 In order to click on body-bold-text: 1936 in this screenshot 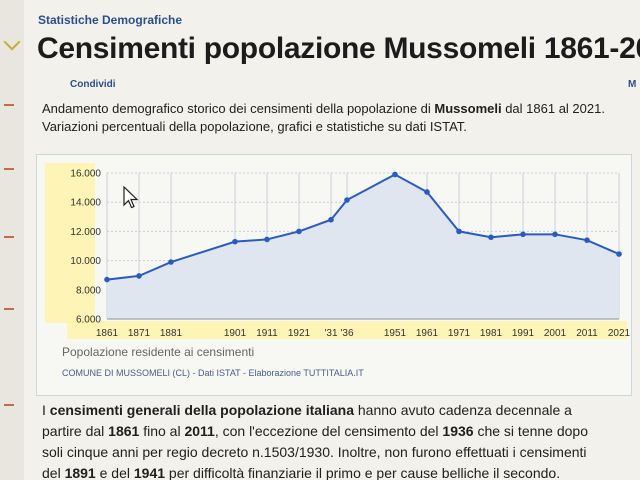, I will do `click(458, 431)`.